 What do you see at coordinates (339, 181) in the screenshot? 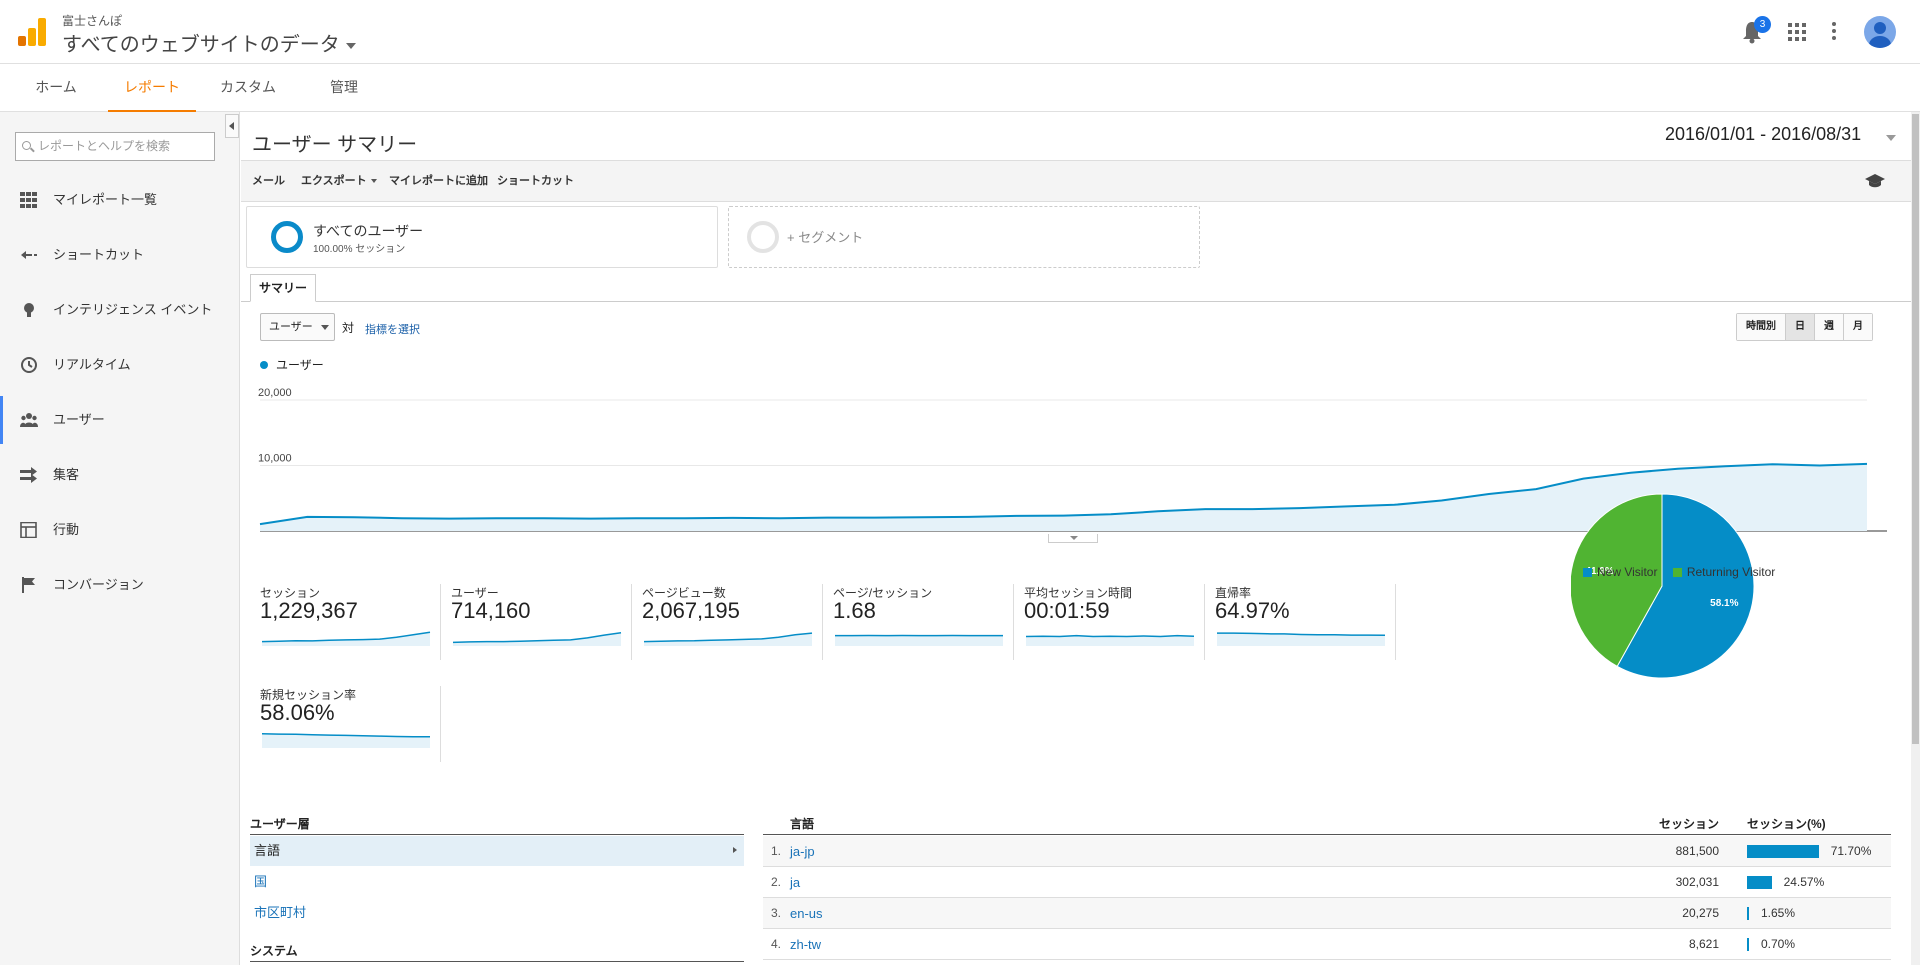
I see `export-button: エクスポート` at bounding box center [339, 181].